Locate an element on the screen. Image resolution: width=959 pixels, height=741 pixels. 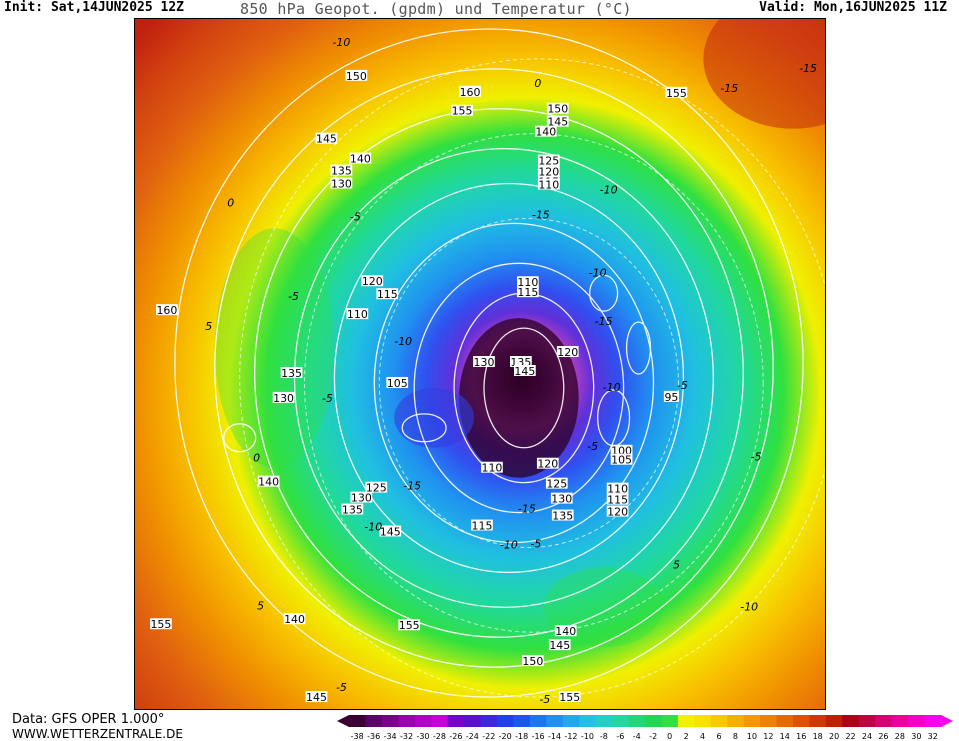
legend-tick: -36 is located at coordinates (373, 736).